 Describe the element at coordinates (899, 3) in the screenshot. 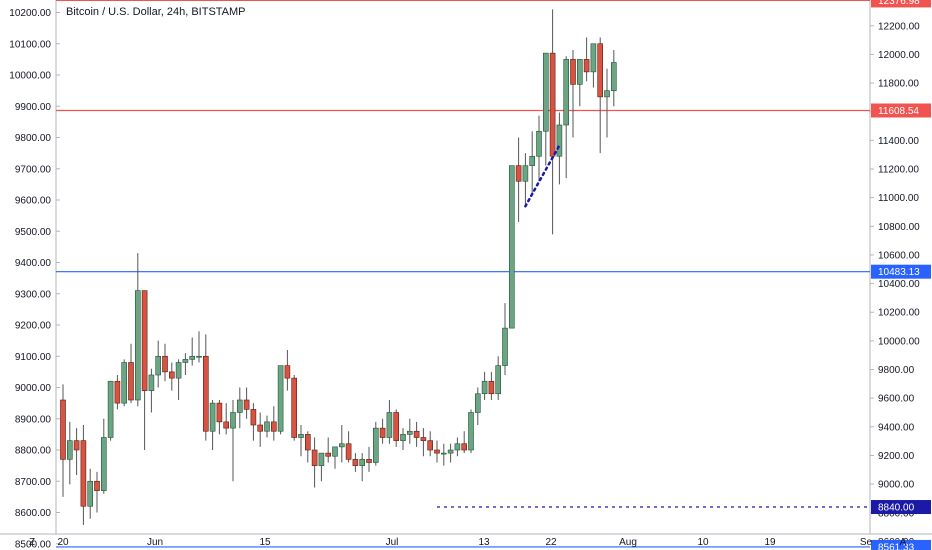

I see `price-tag-label: 12376.98` at that location.